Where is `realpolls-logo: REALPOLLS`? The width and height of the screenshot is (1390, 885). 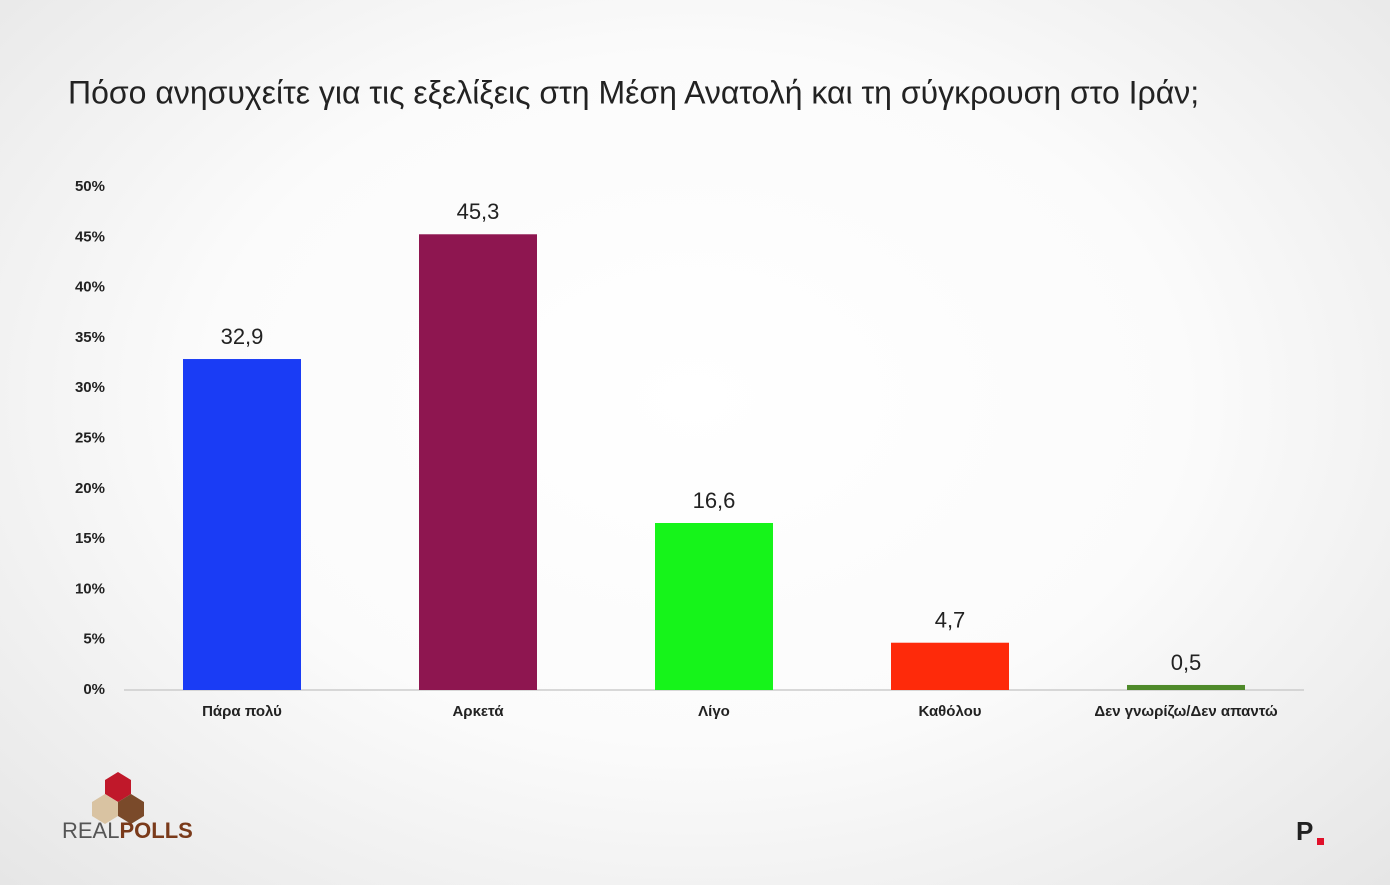
realpolls-logo: REALPOLLS is located at coordinates (127, 807).